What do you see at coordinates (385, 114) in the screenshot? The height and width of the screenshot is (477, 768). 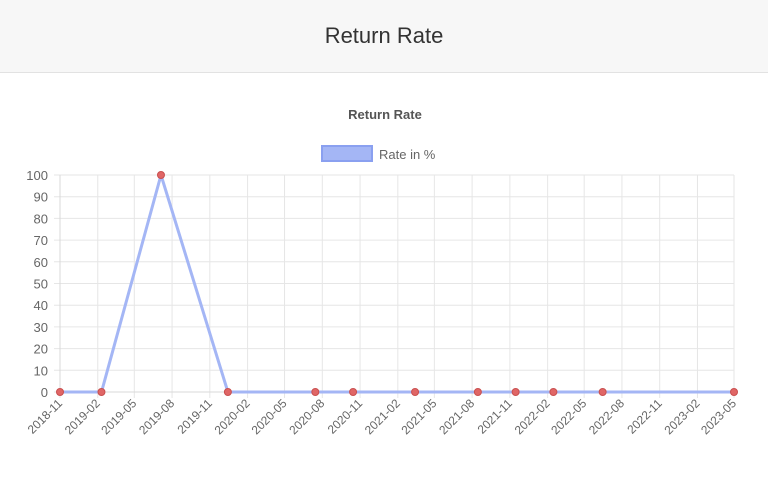 I see `chart-title: Return Rate` at bounding box center [385, 114].